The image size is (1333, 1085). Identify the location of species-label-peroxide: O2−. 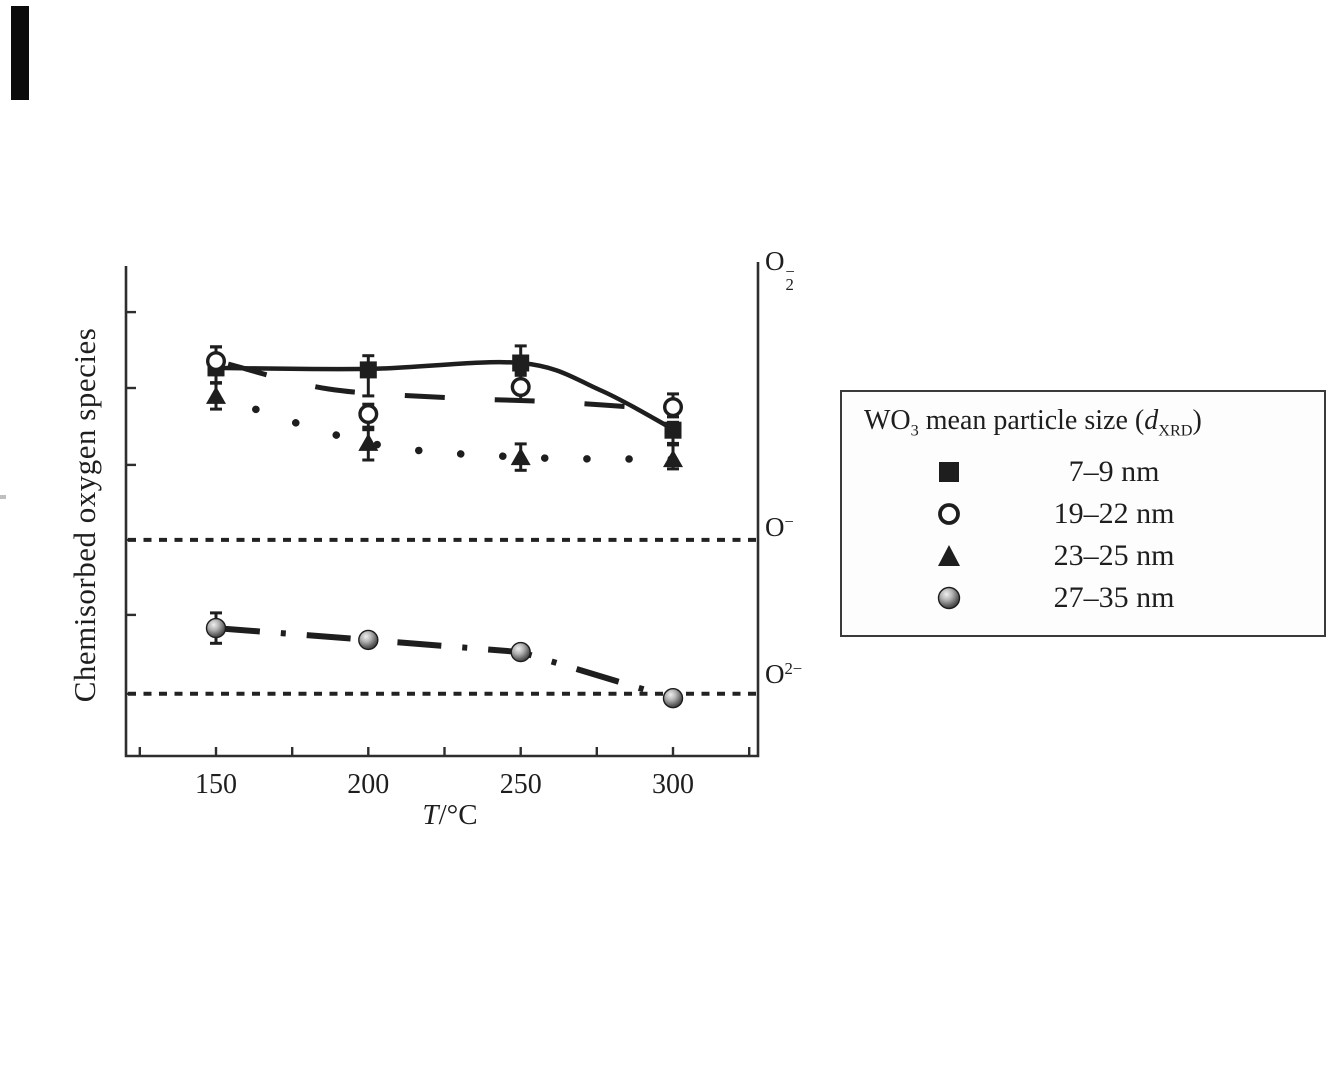
(784, 674).